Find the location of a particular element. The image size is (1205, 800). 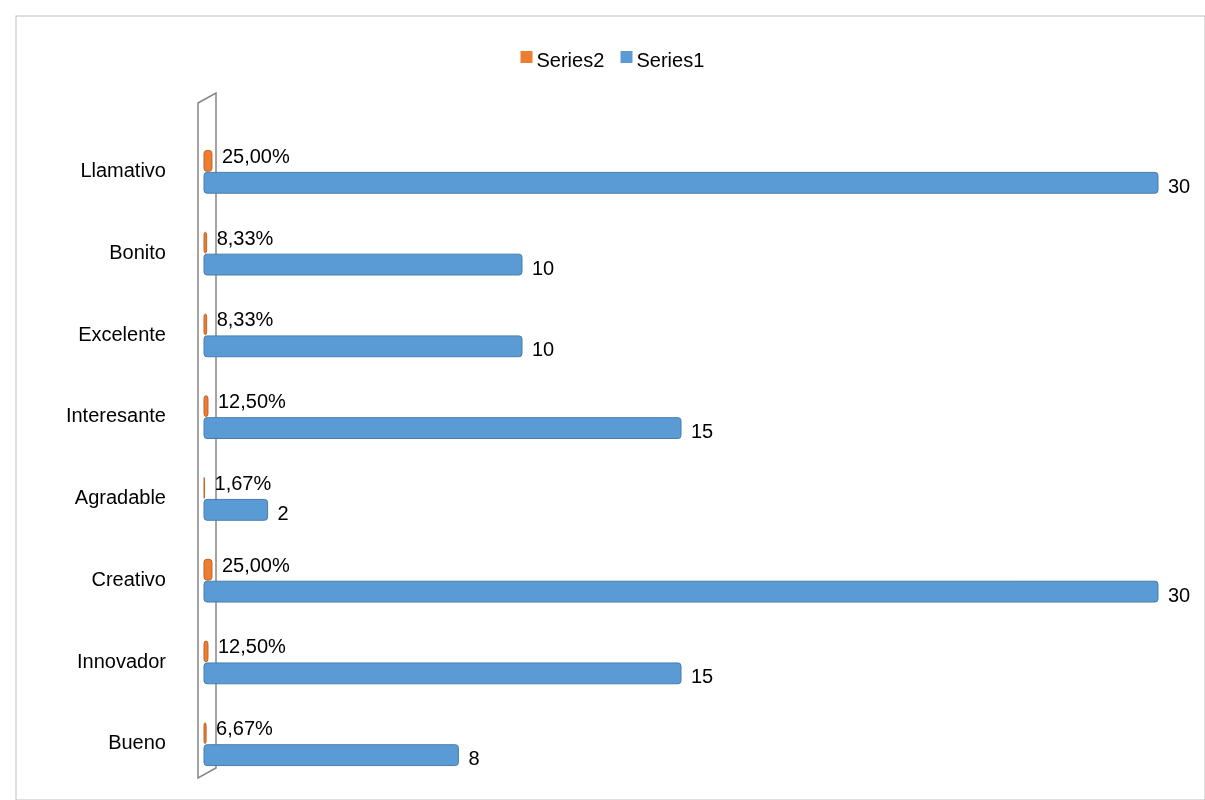

y-tick-label: Innovador is located at coordinates (122, 660).